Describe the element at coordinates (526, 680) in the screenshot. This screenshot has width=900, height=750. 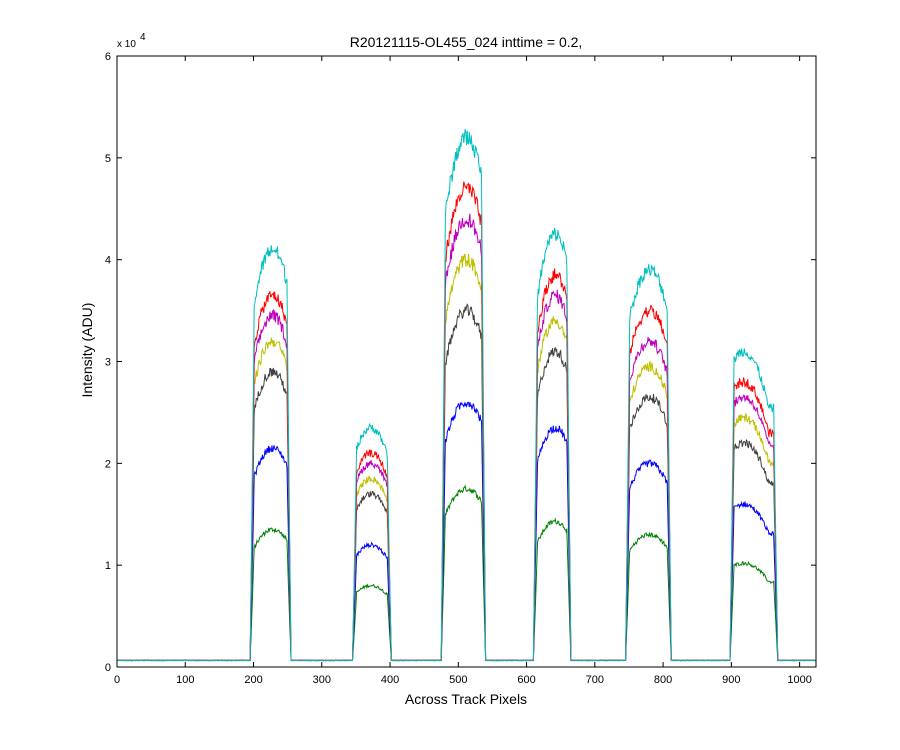
I see `x-tick-label: 600` at that location.